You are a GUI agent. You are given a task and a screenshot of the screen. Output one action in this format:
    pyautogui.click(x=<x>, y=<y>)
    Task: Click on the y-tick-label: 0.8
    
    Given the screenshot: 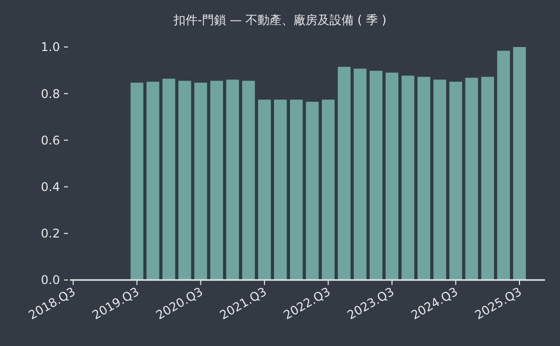 What is the action you would take?
    pyautogui.click(x=50, y=93)
    